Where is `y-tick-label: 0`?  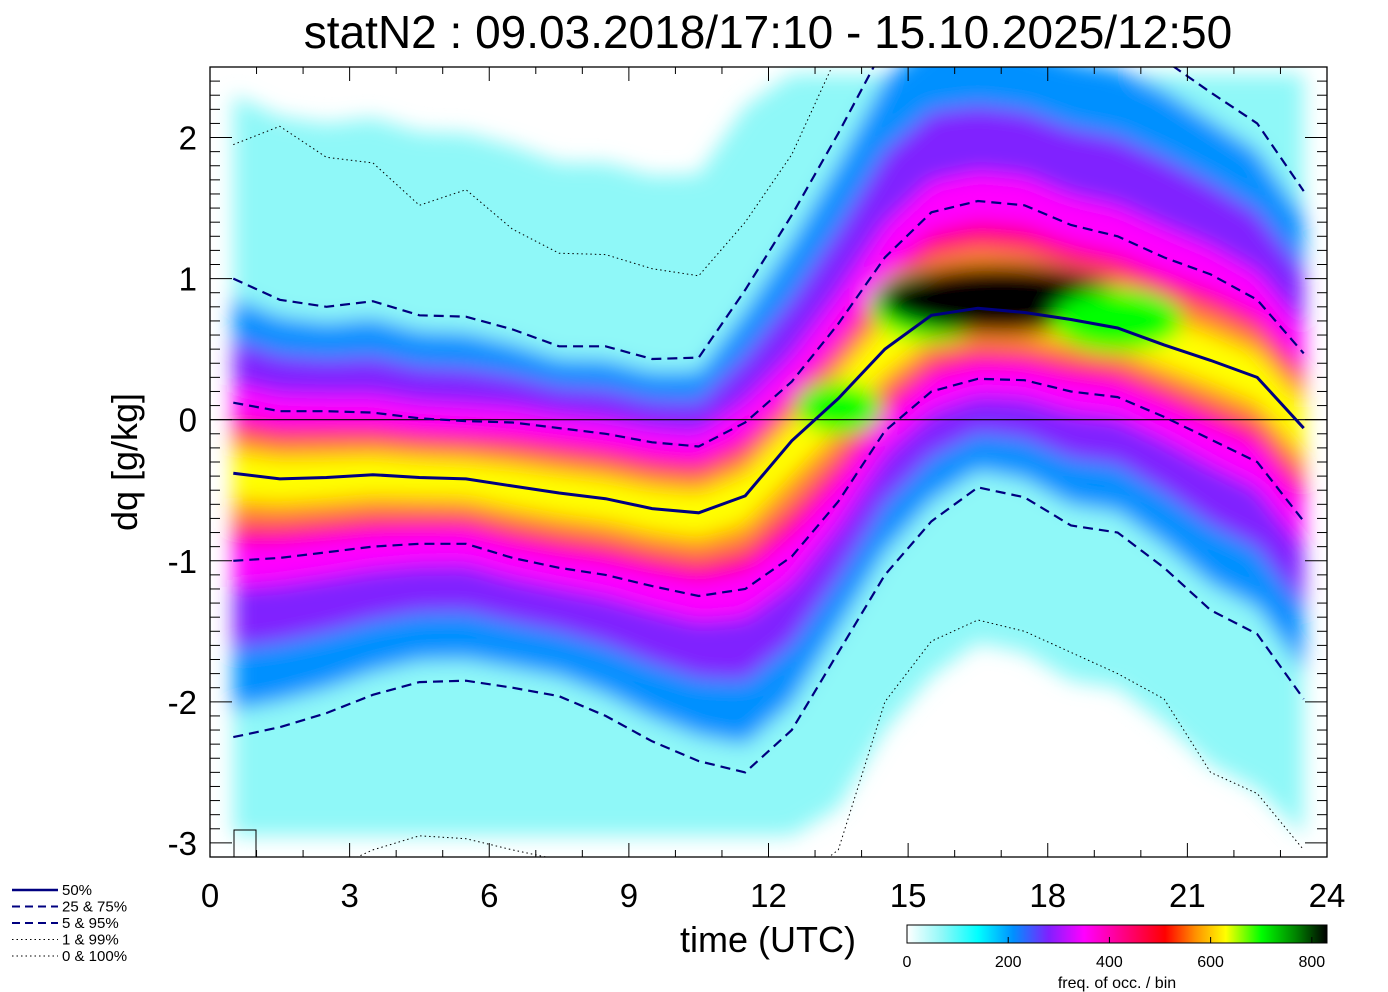 y-tick-label: 0 is located at coordinates (188, 420).